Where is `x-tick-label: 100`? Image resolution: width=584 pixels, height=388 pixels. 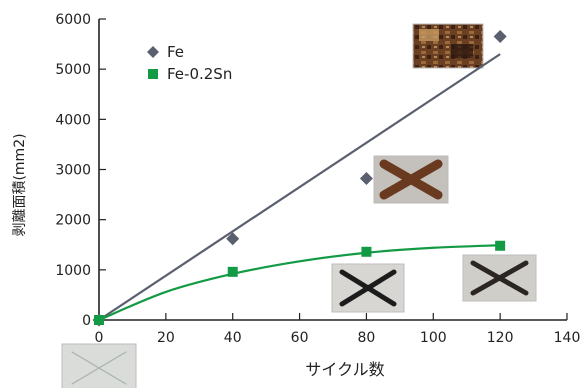
x-tick-label: 100 is located at coordinates (433, 338).